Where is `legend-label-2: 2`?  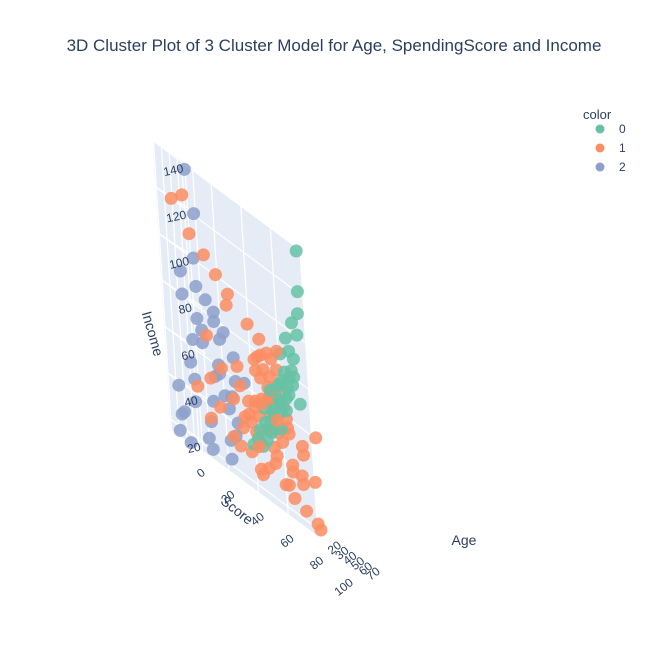 legend-label-2: 2 is located at coordinates (622, 167).